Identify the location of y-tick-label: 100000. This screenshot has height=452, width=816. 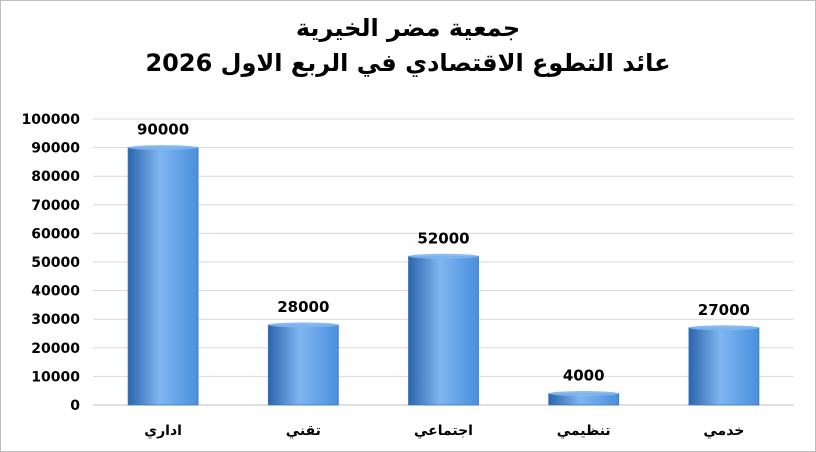
(51, 120).